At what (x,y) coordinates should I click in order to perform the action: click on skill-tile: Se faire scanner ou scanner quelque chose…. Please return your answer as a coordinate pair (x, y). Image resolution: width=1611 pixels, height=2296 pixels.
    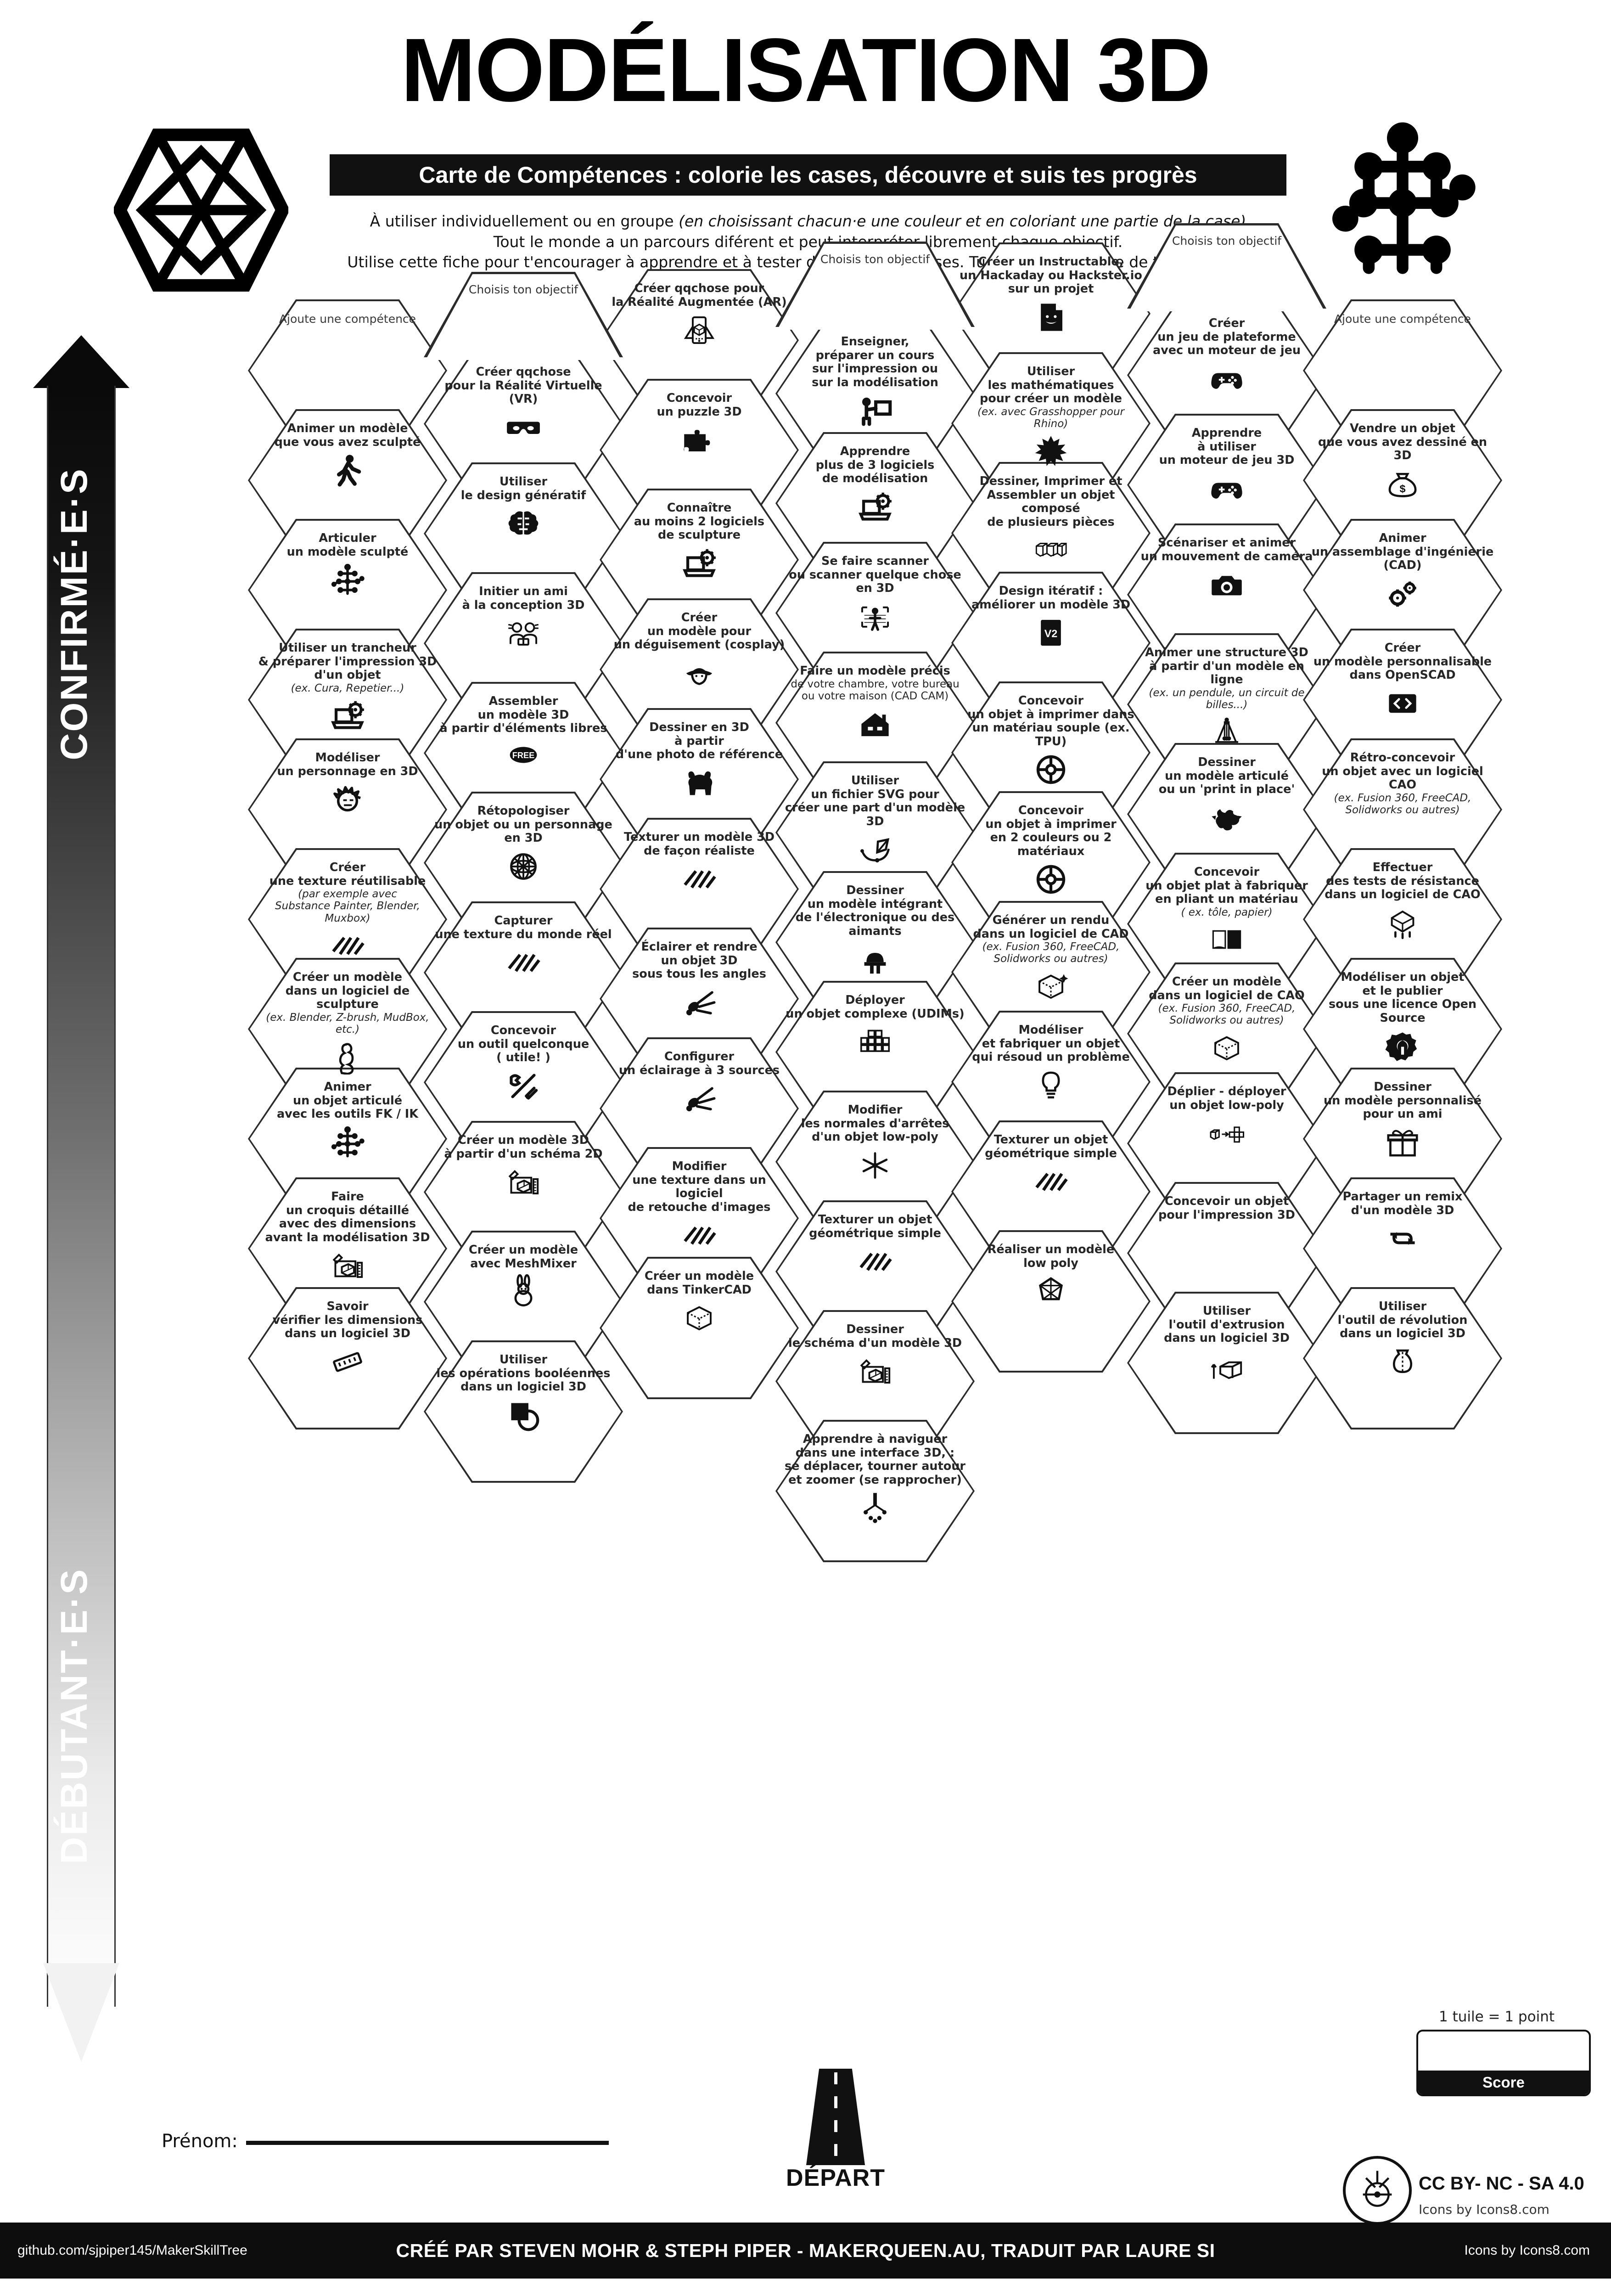
    Looking at the image, I should click on (875, 613).